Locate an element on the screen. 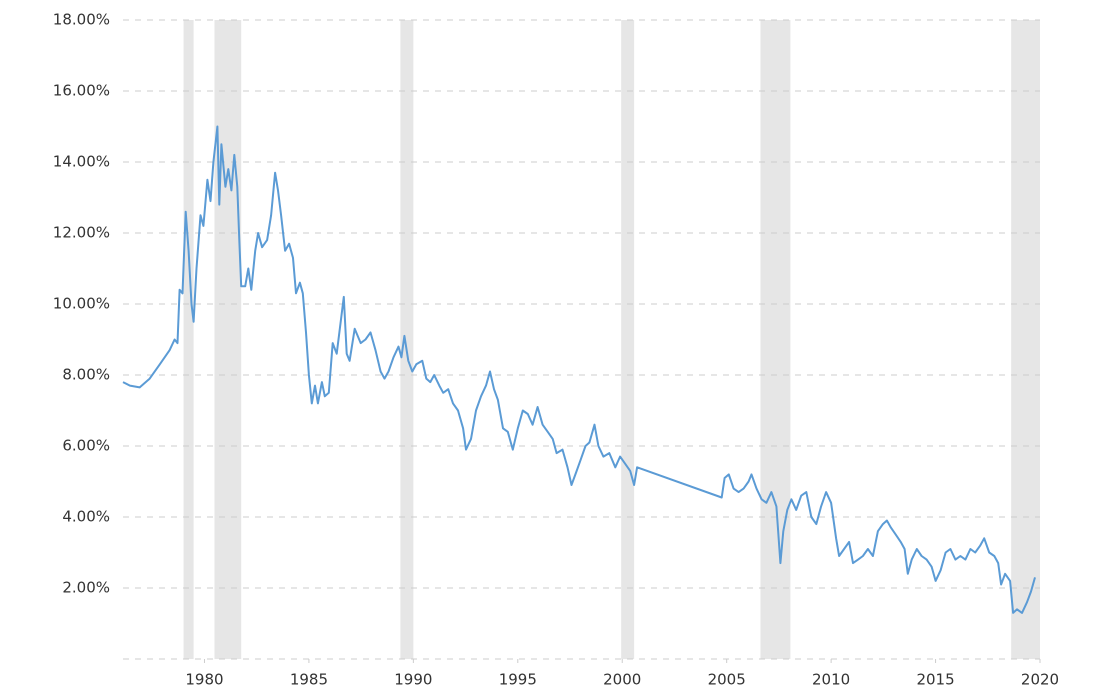 The width and height of the screenshot is (1098, 694). x-tick-label: 1990 is located at coordinates (413, 680).